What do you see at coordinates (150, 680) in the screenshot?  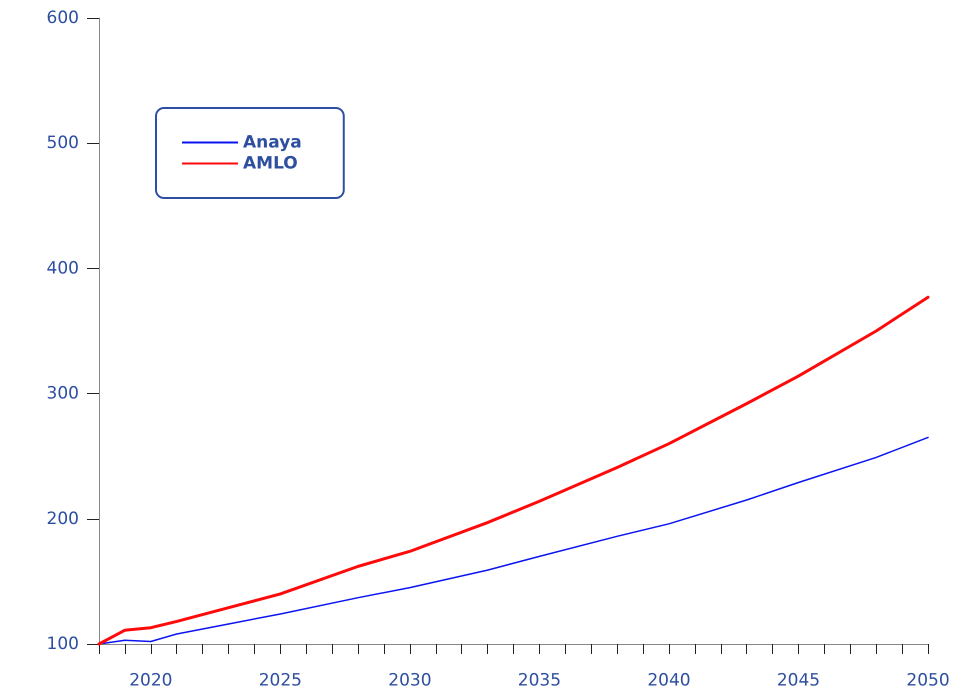 I see `x-tick-label: 2020` at bounding box center [150, 680].